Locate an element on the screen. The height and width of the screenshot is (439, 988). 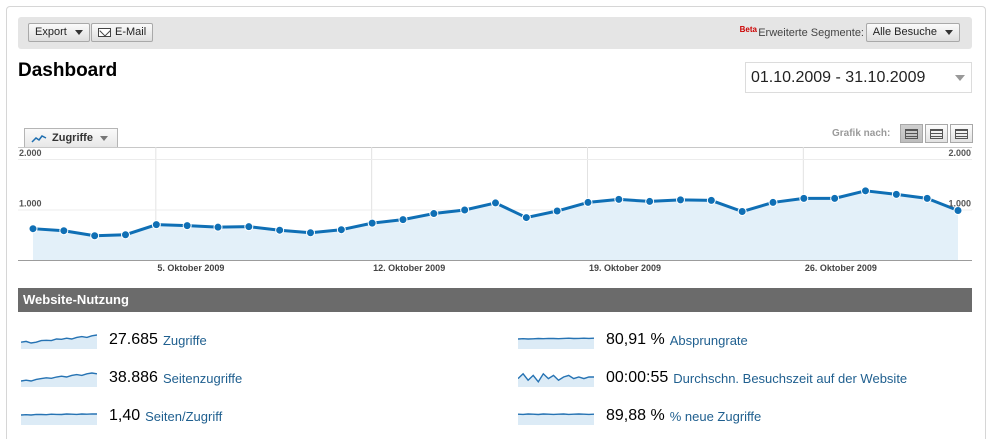
usage-stat: 27.685 Zugriffe is located at coordinates (114, 340).